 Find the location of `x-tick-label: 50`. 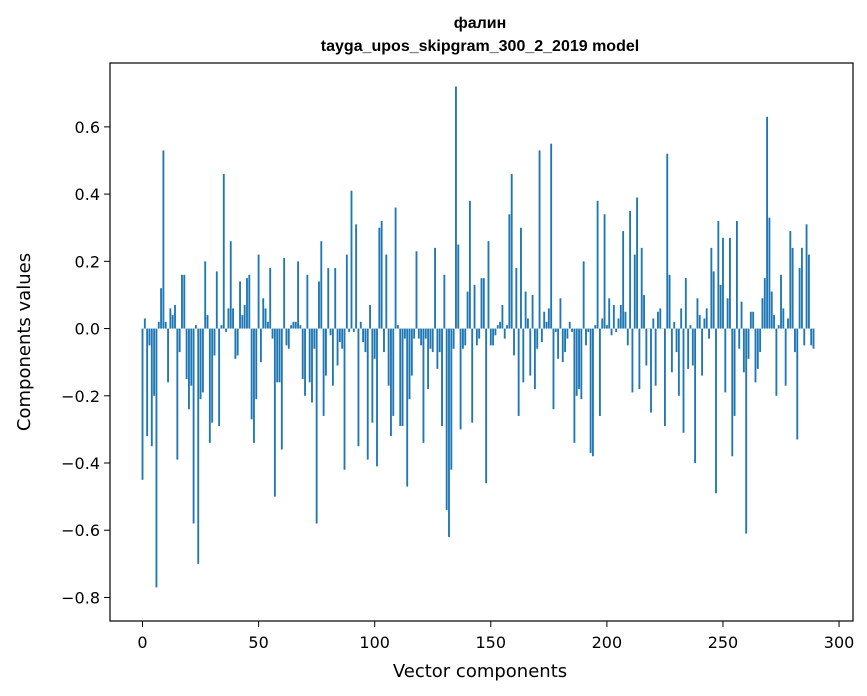

x-tick-label: 50 is located at coordinates (258, 642).